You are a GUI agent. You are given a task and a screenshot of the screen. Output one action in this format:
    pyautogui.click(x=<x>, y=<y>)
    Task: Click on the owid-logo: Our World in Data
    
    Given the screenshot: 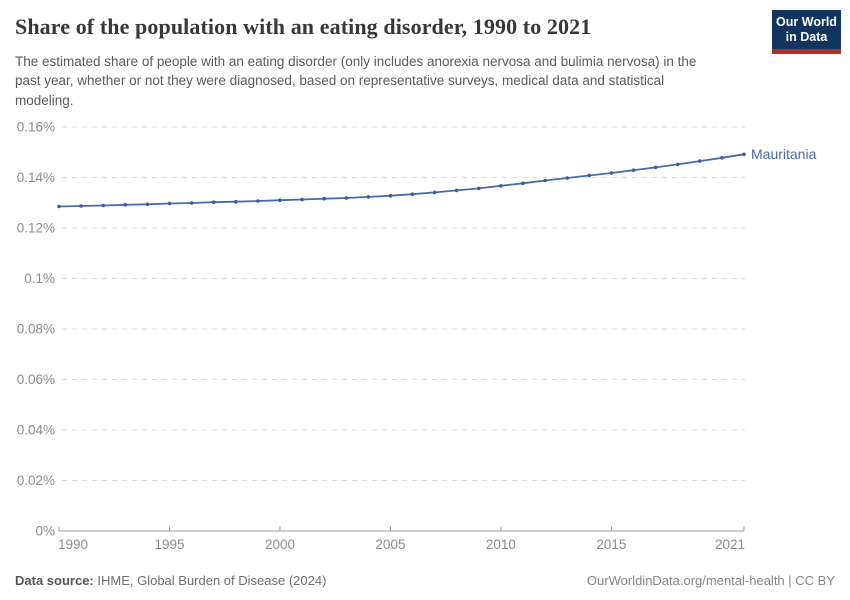 What is the action you would take?
    pyautogui.click(x=806, y=32)
    